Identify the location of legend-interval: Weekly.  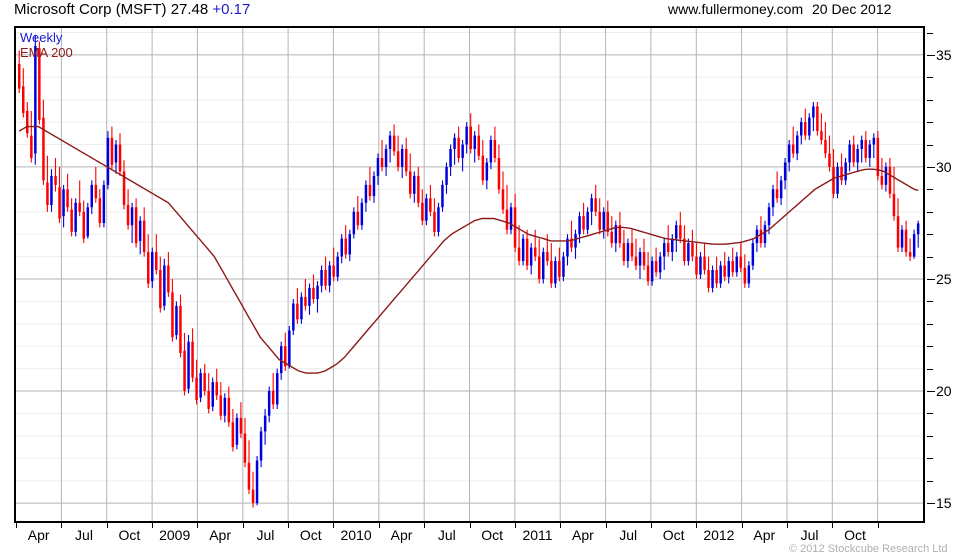
(41, 37).